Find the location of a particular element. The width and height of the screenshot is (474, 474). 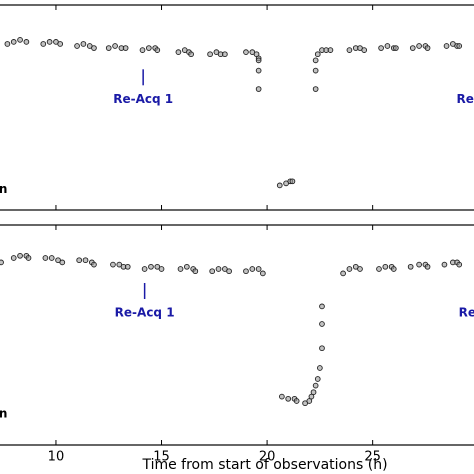

x-tick-label: 25 is located at coordinates (372, 457).